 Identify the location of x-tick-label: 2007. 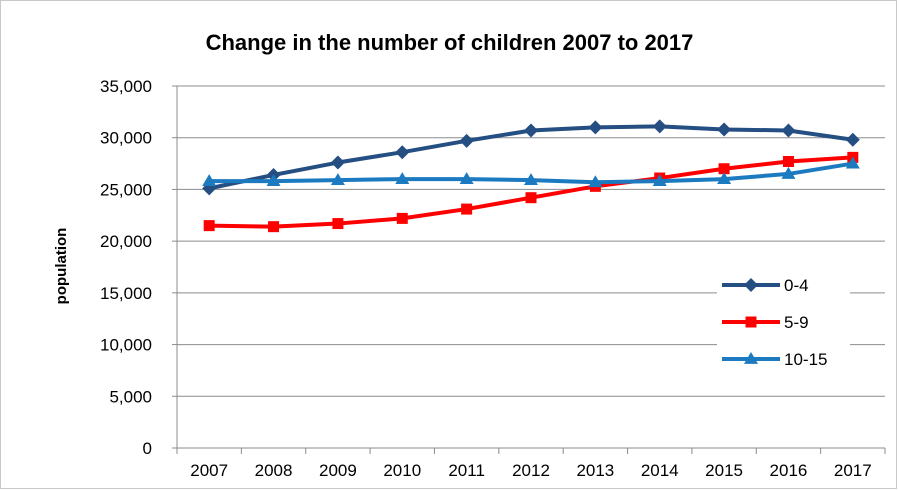
(209, 470).